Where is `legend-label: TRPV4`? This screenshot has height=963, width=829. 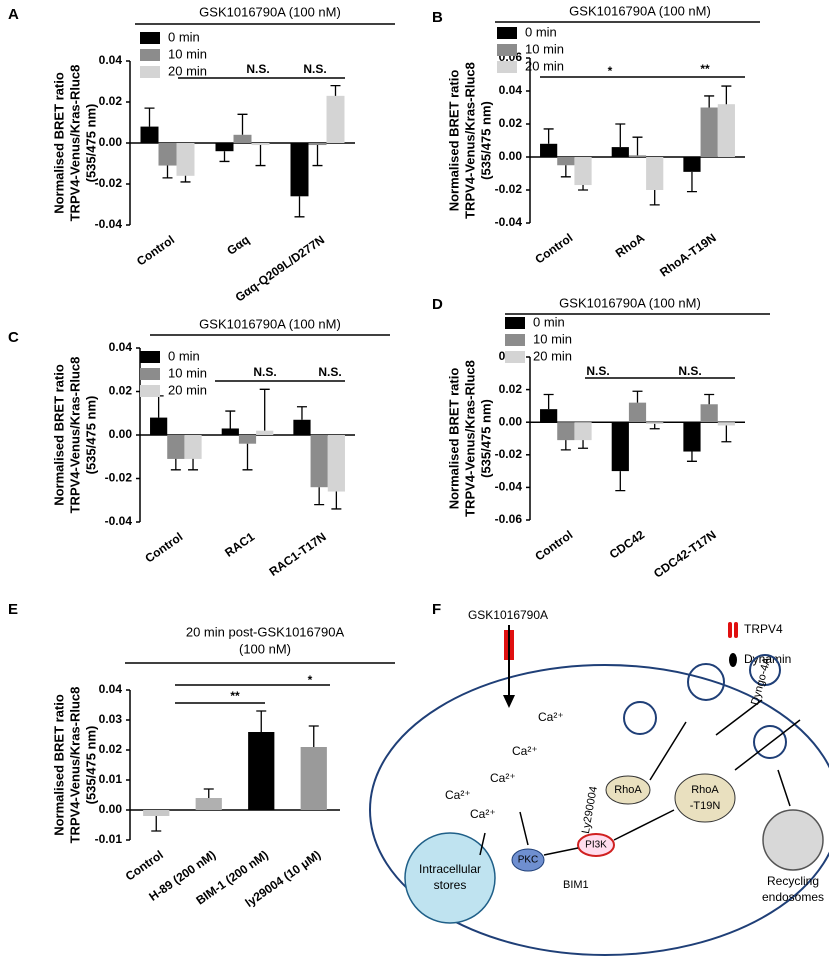 legend-label: TRPV4 is located at coordinates (763, 629).